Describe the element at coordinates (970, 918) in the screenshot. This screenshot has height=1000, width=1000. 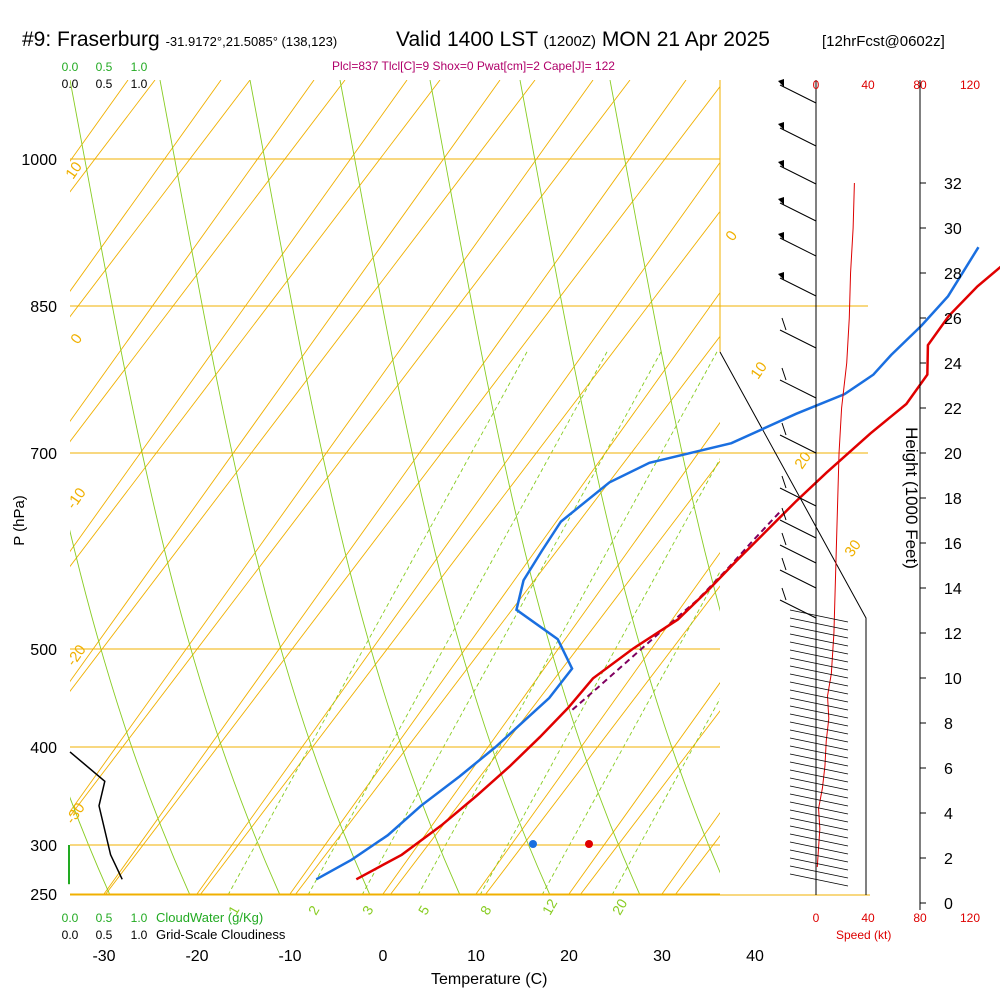
I see `speed-axis-label-bottom: 120` at that location.